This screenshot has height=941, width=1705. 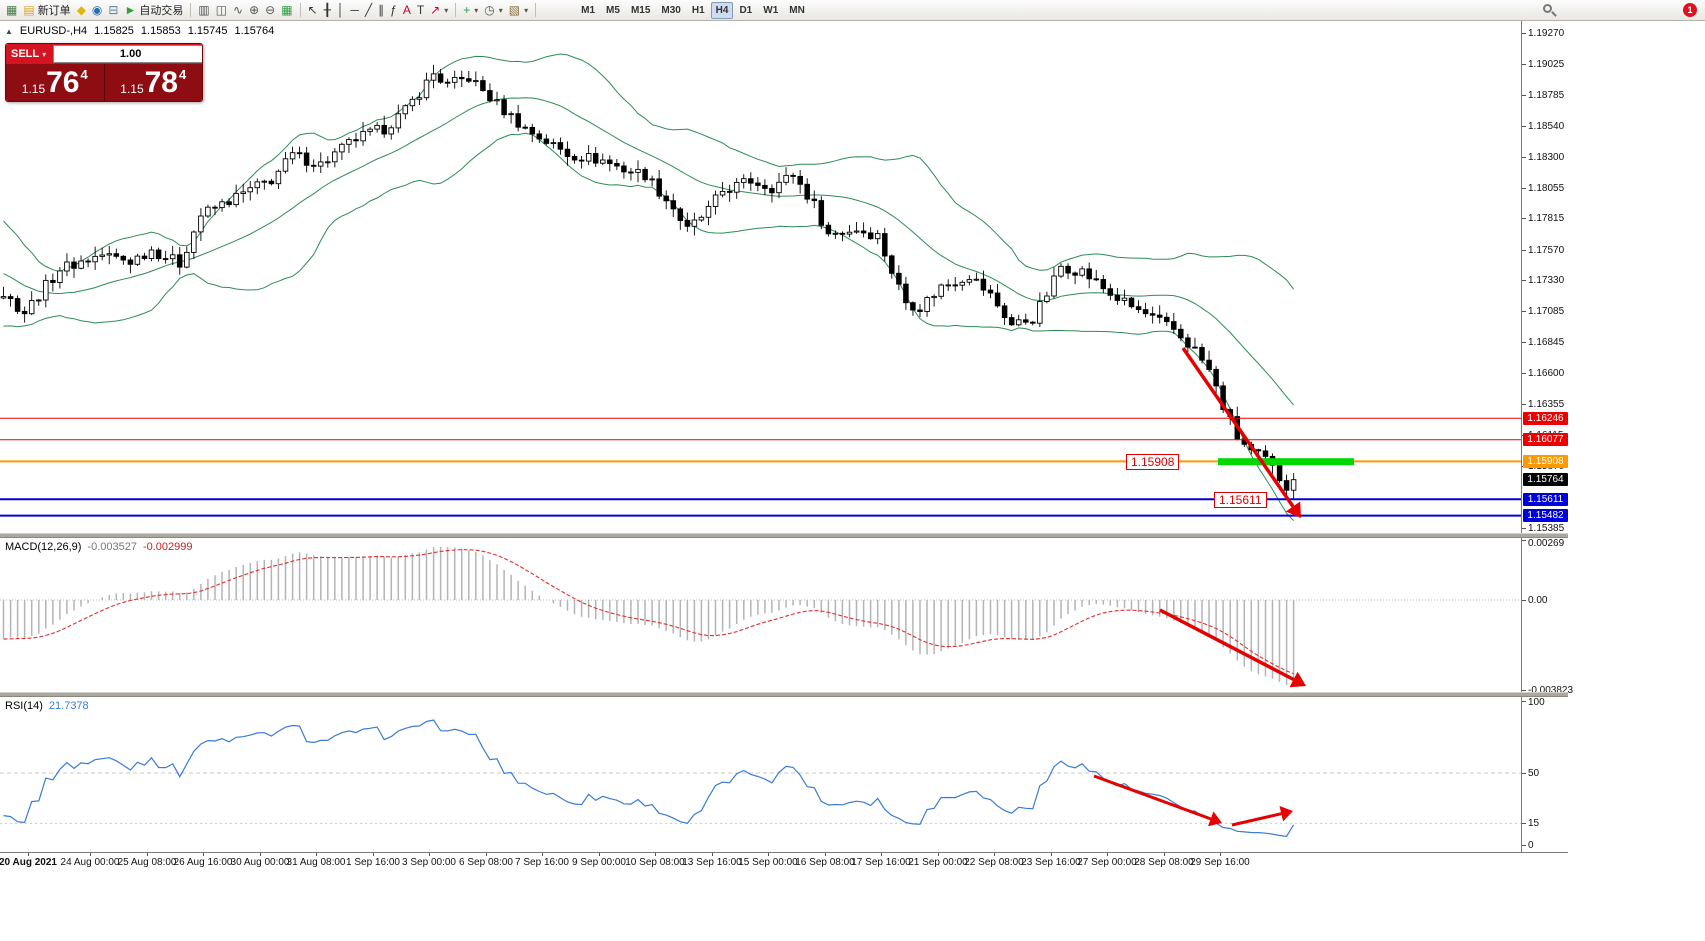 I want to click on toolbar-templates-icon: ▧, so click(x=518, y=10).